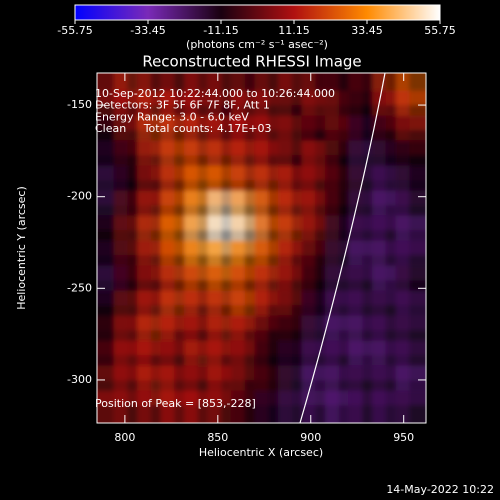  What do you see at coordinates (367, 30) in the screenshot?
I see `colorbar-tick-label: 33.45` at bounding box center [367, 30].